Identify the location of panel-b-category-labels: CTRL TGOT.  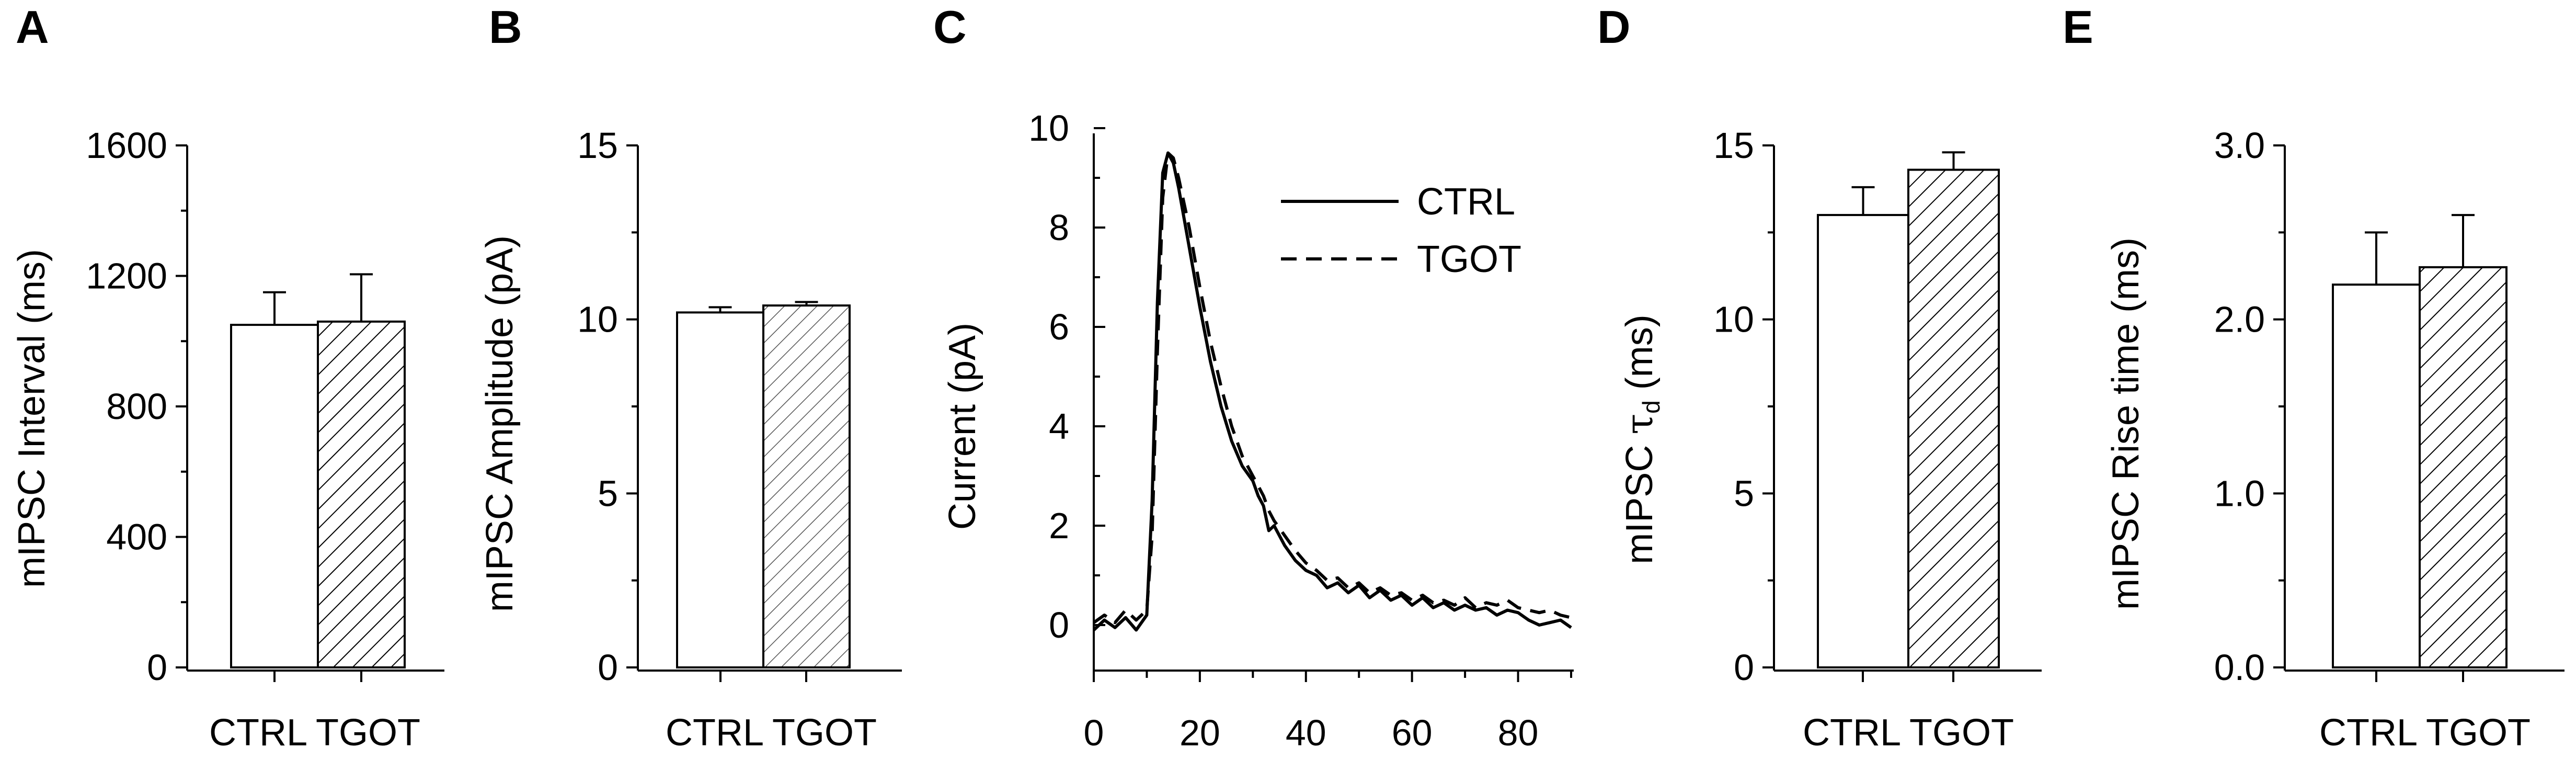
(771, 733).